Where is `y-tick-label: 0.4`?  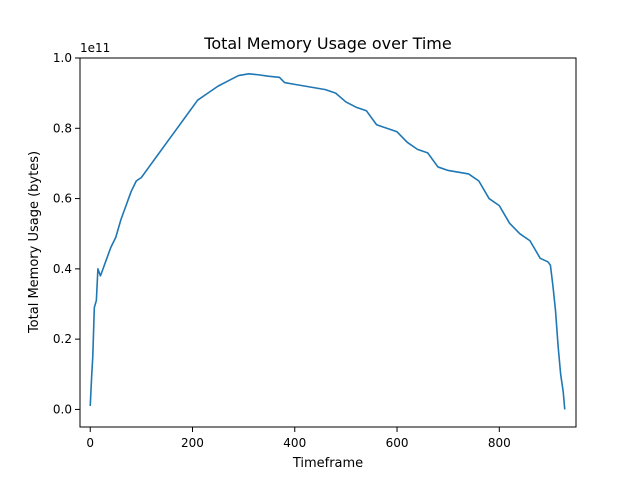
y-tick-label: 0.4 is located at coordinates (62, 269).